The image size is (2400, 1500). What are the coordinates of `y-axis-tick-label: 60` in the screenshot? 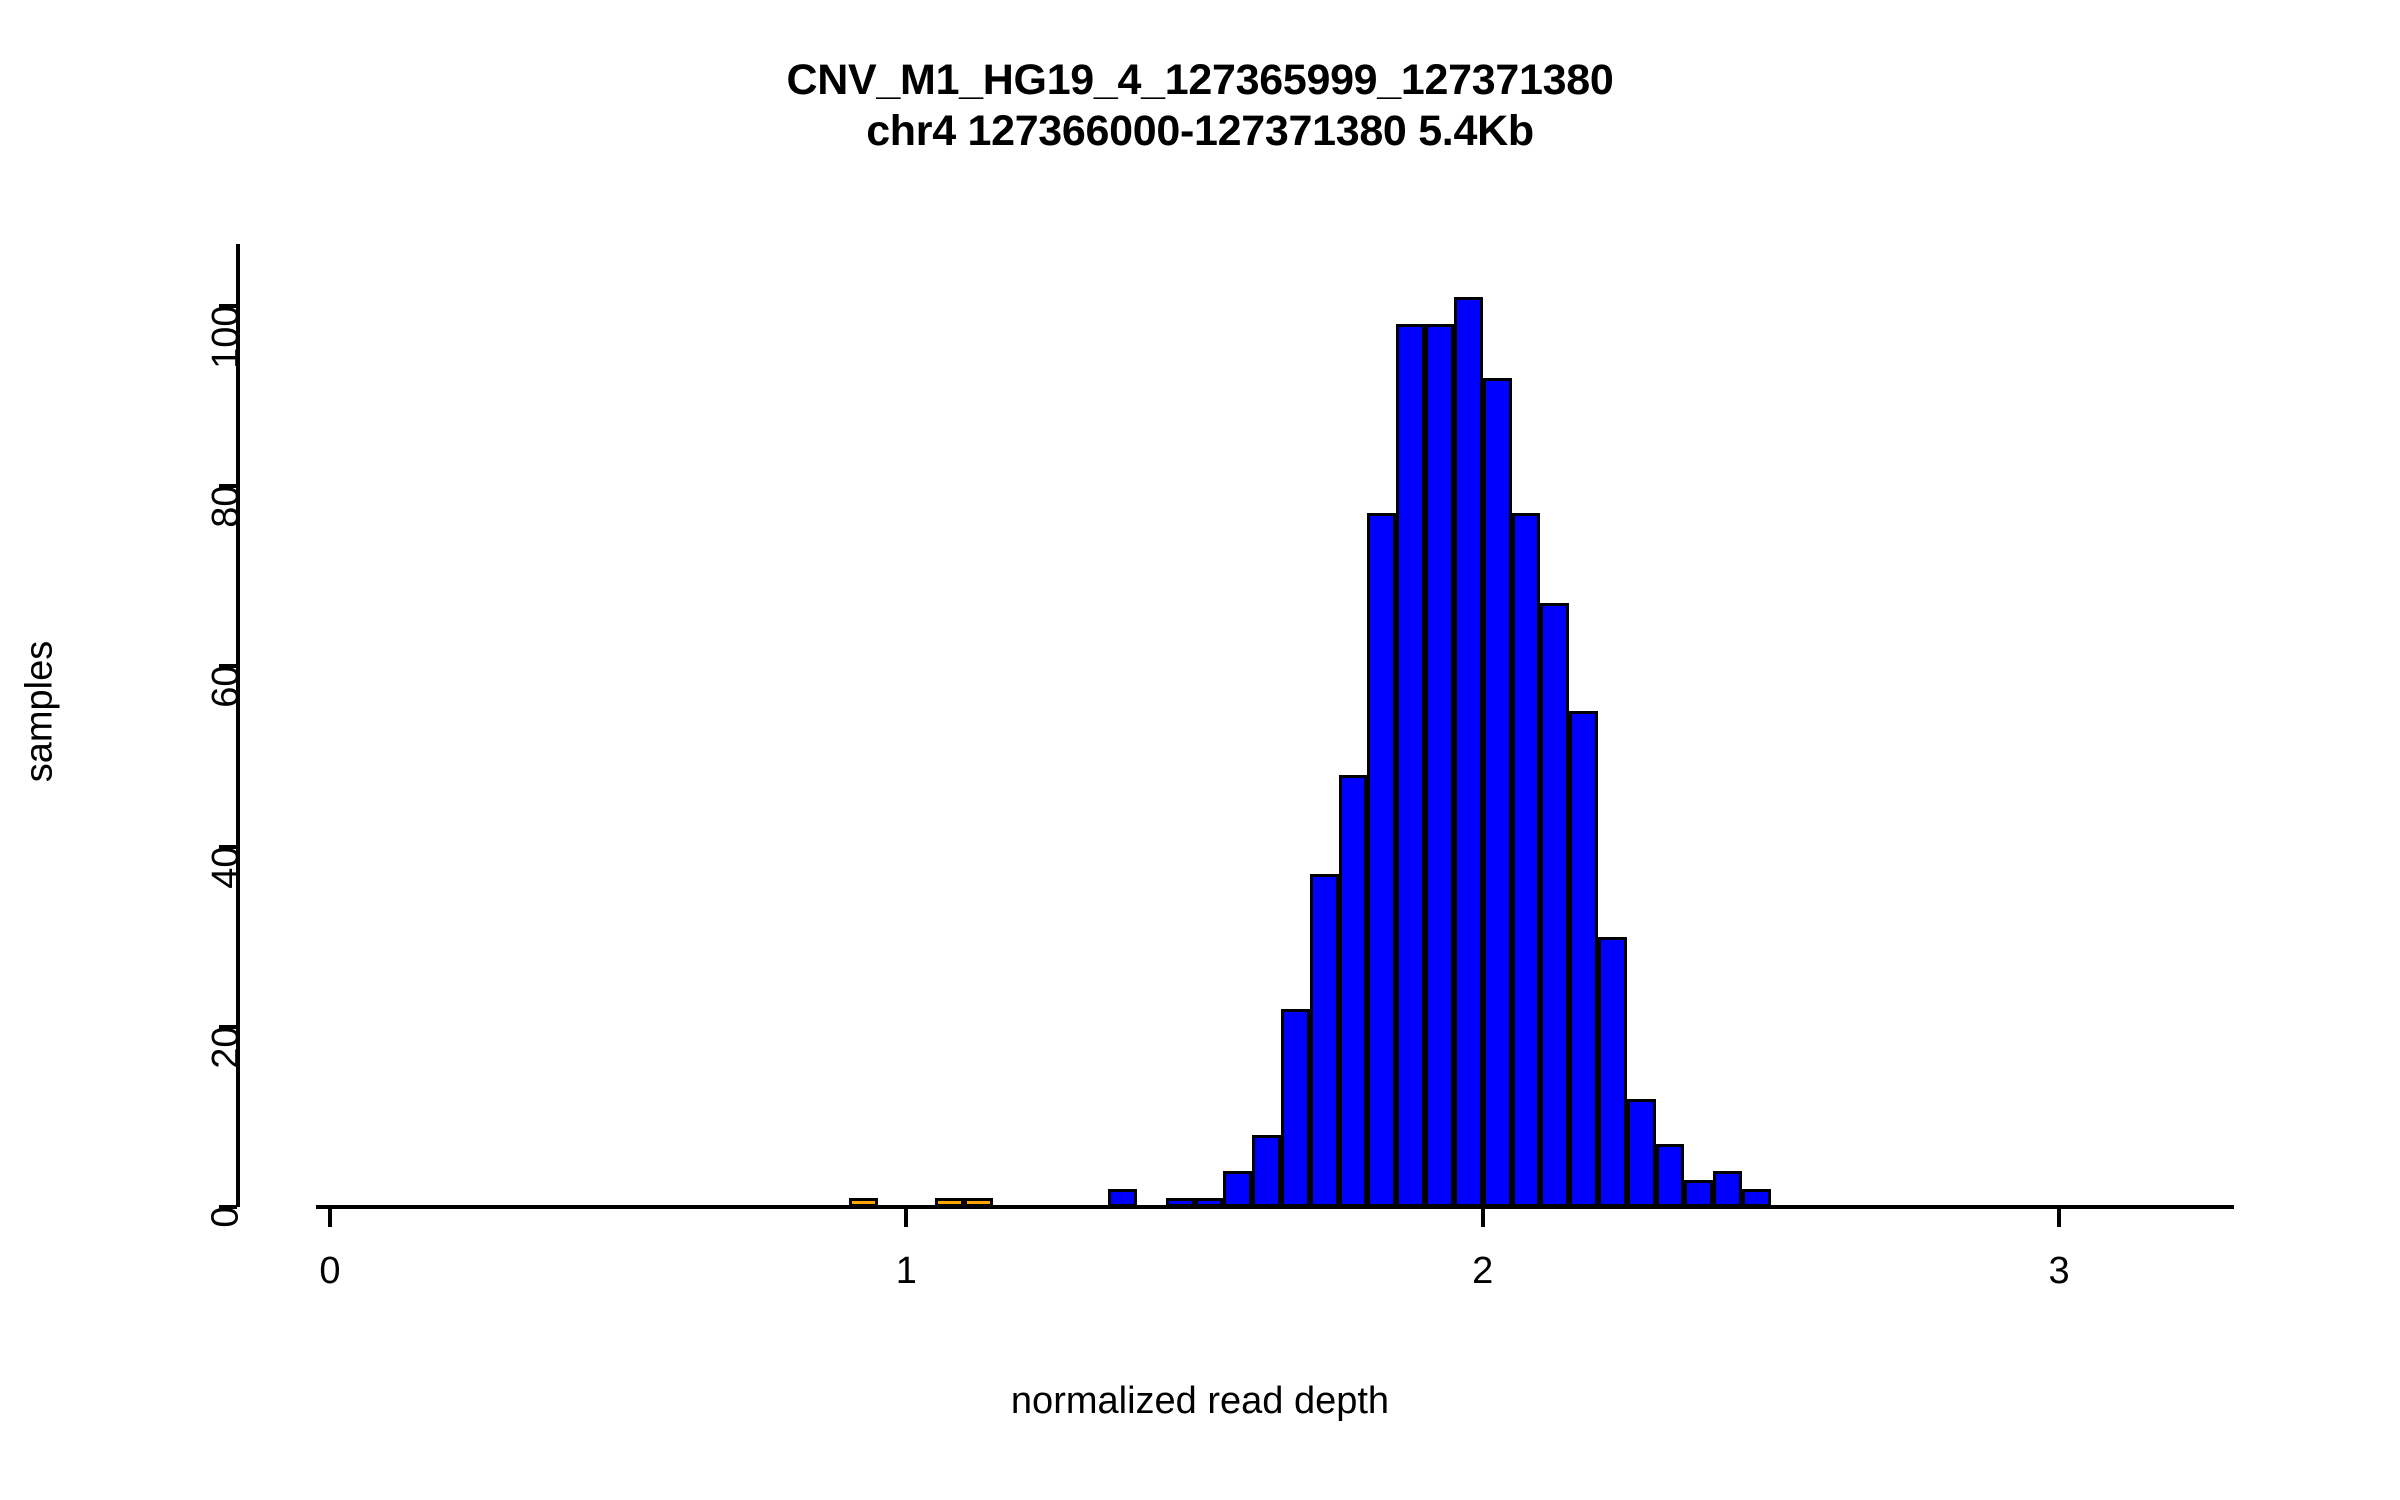 It's located at (225, 687).